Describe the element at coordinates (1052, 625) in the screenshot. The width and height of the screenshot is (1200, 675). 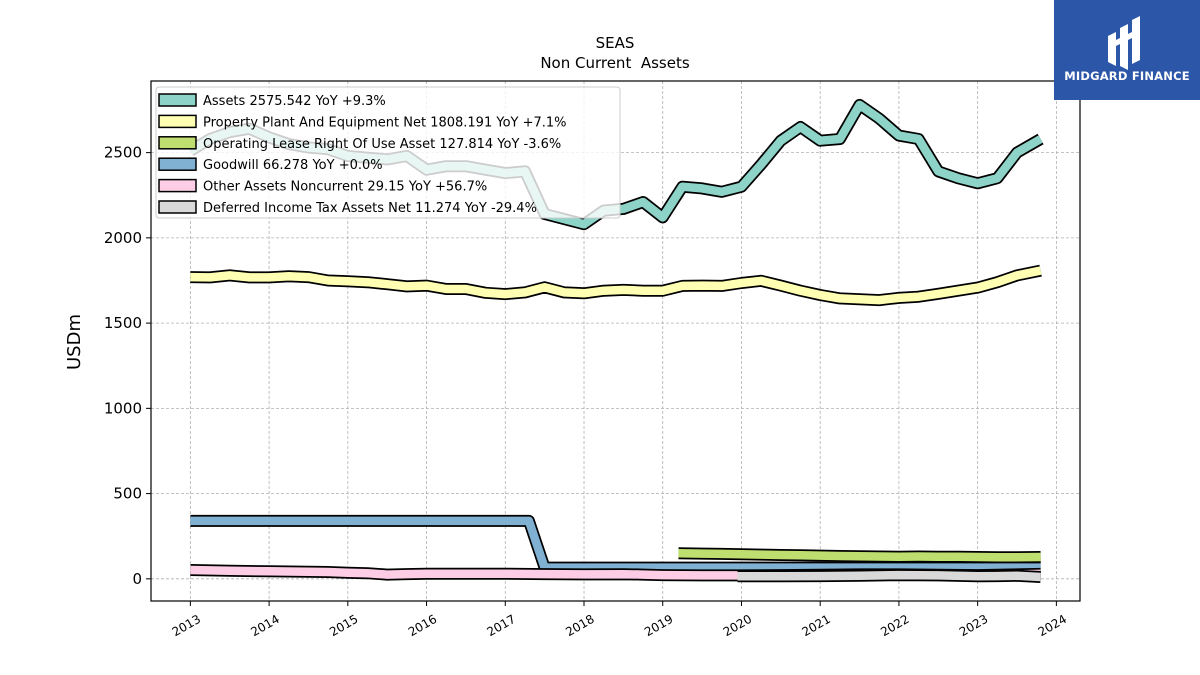
I see `x-tick-label: 2024` at that location.